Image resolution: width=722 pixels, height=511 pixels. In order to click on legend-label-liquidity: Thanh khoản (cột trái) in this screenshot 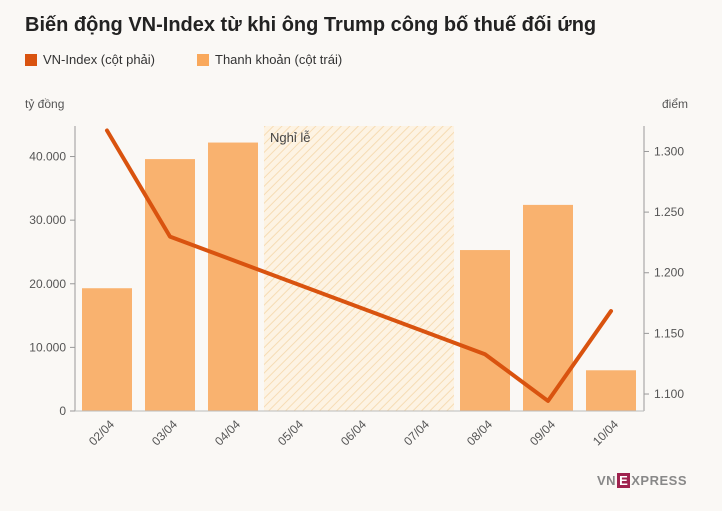, I will do `click(279, 59)`.